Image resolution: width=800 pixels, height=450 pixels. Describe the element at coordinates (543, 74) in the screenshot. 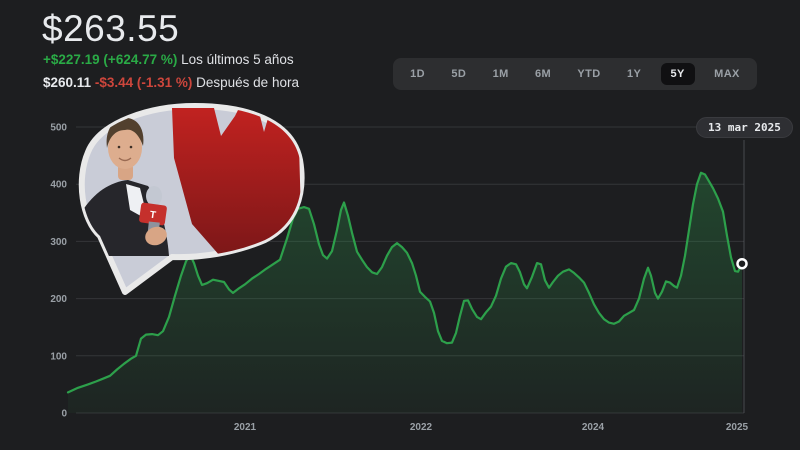

I see `range-button-6m: 6M` at that location.